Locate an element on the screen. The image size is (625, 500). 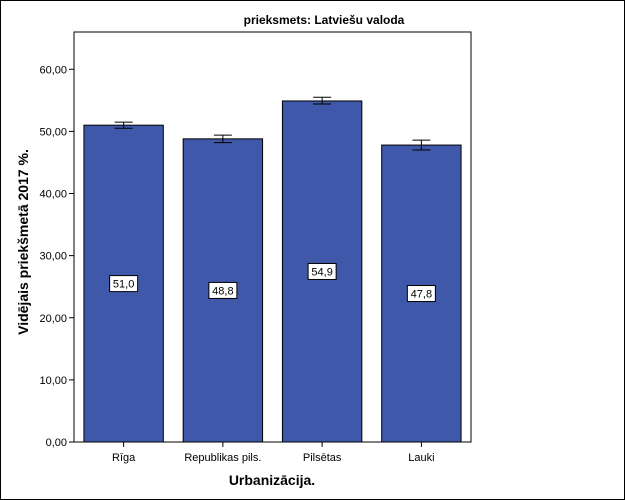
data-label-text: 47,8 is located at coordinates (421, 295).